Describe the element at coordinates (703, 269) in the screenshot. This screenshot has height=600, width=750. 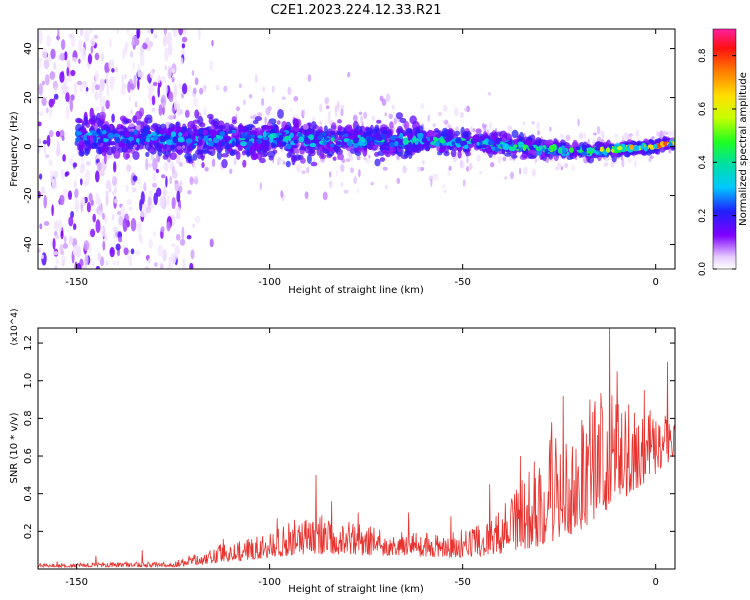
I see `colorbar-tick-label: 0.0` at that location.